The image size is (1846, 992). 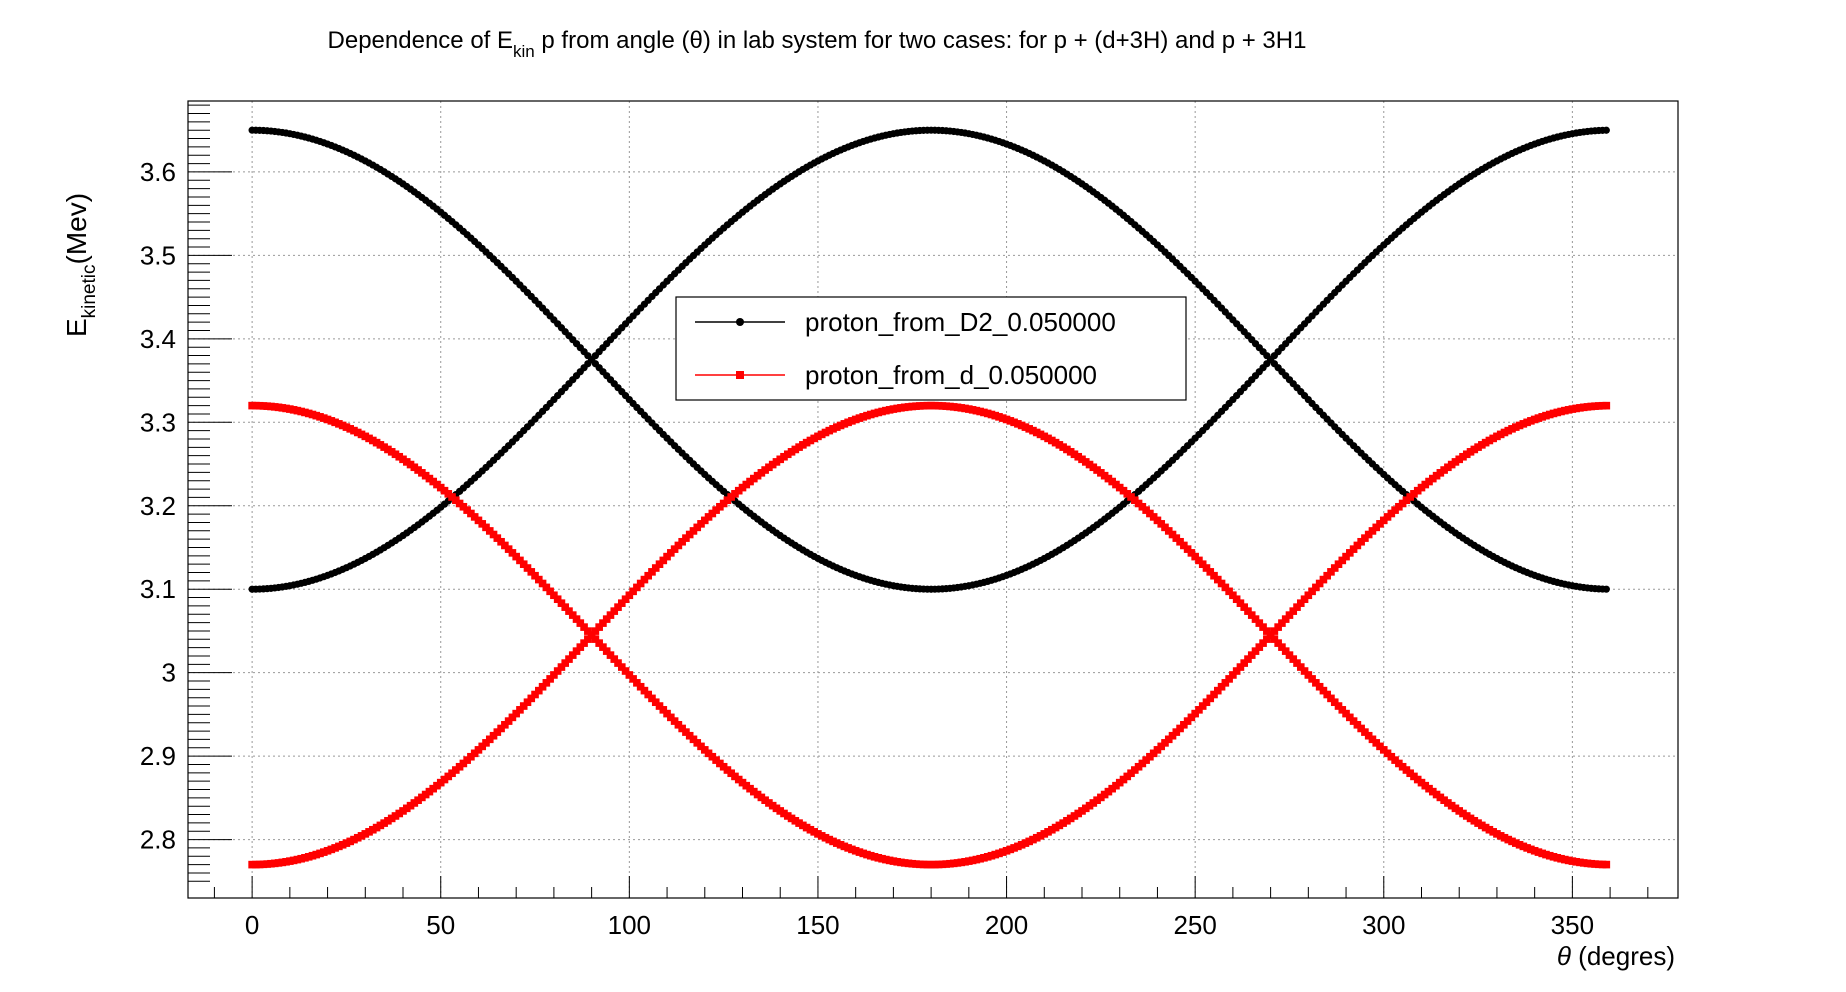 What do you see at coordinates (740, 322) in the screenshot?
I see `legend-marker-proton-from-d2` at bounding box center [740, 322].